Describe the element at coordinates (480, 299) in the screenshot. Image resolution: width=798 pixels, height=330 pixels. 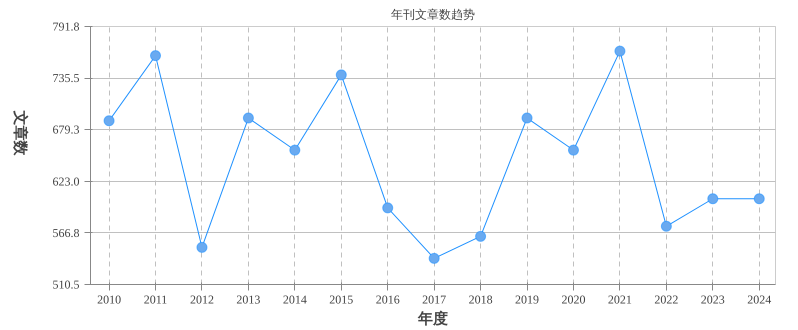
I see `x-tick-label: 2018` at that location.